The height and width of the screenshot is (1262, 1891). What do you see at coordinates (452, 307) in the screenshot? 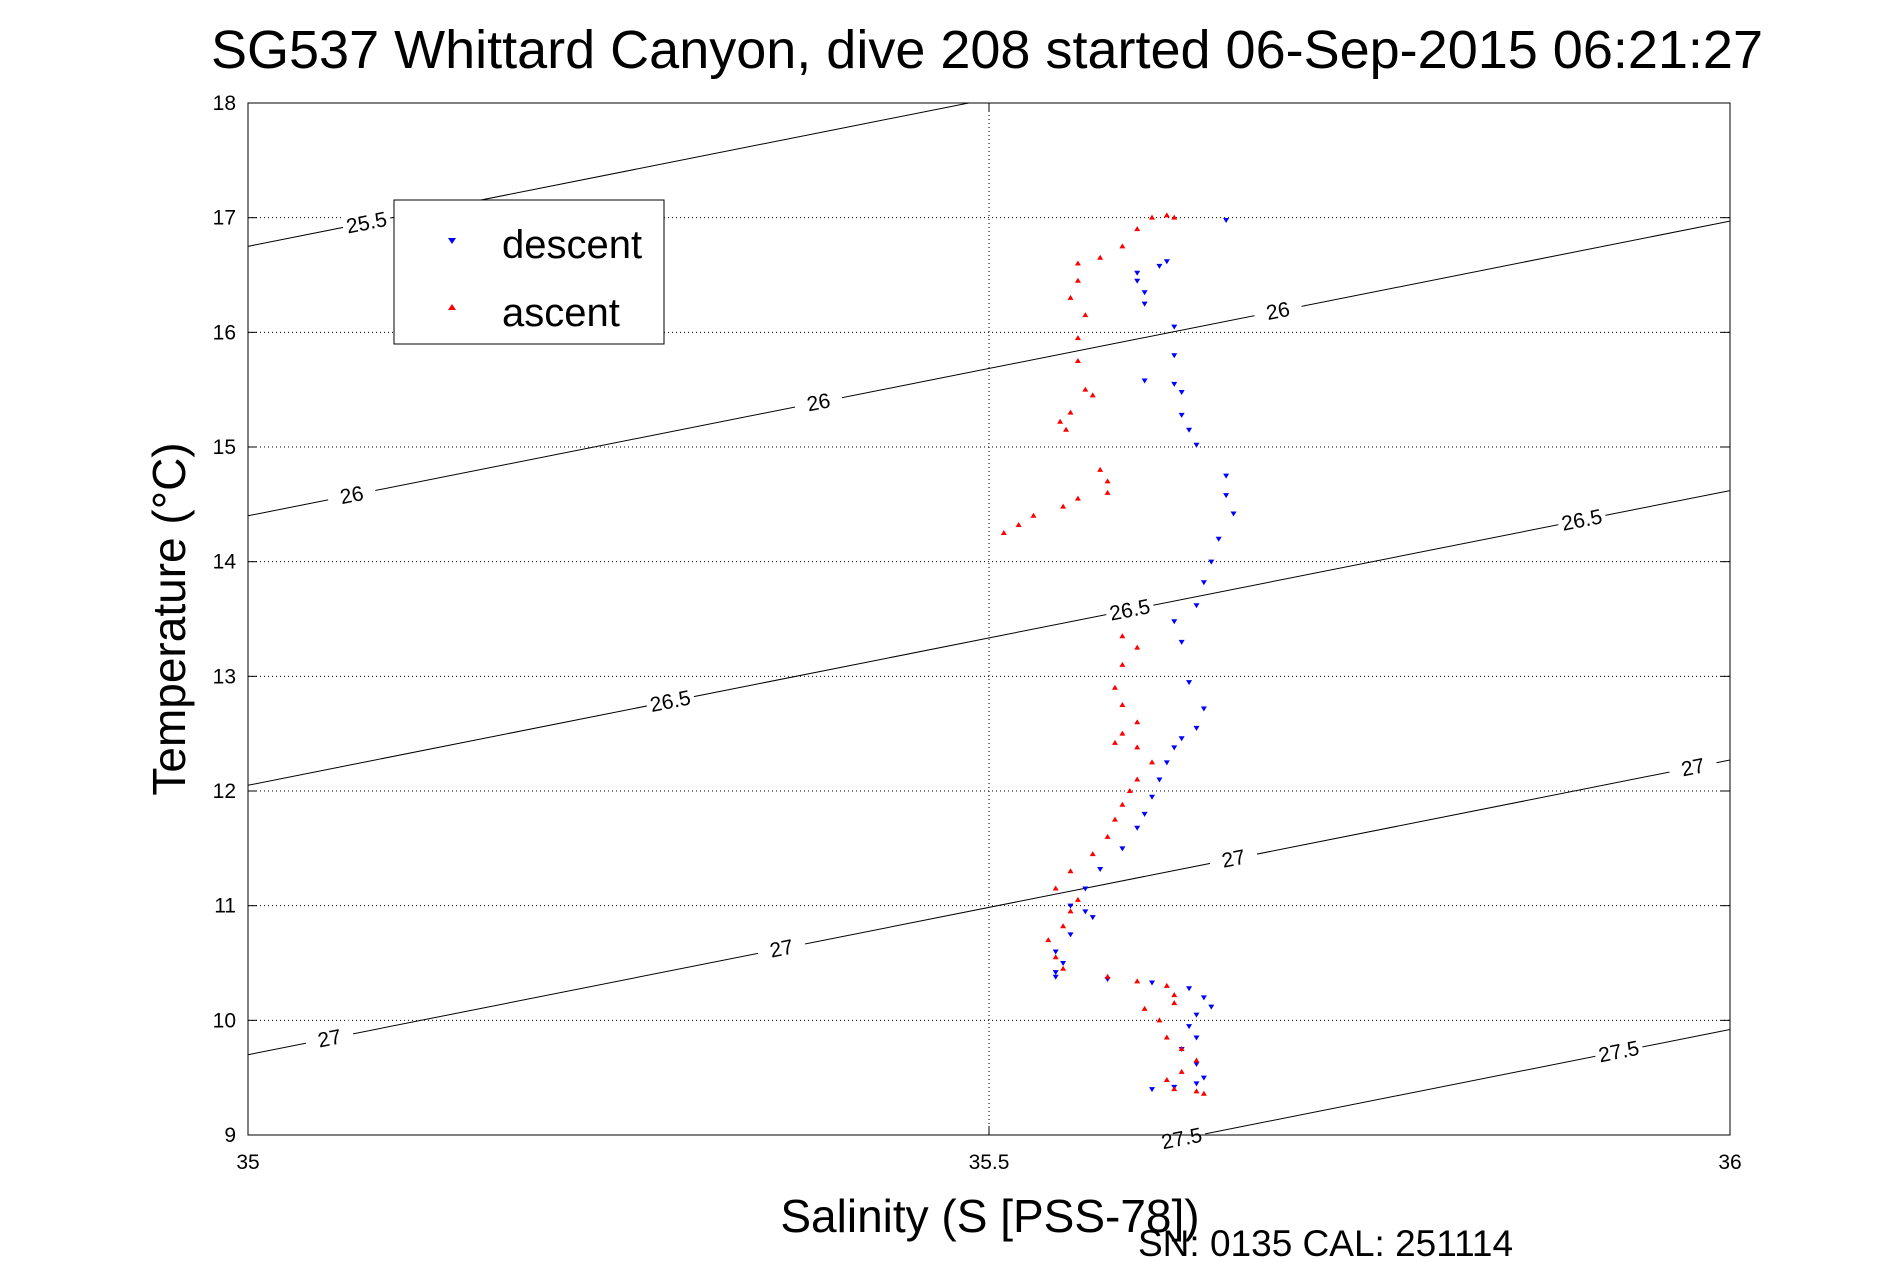
I see `legend-ascent-marker` at bounding box center [452, 307].